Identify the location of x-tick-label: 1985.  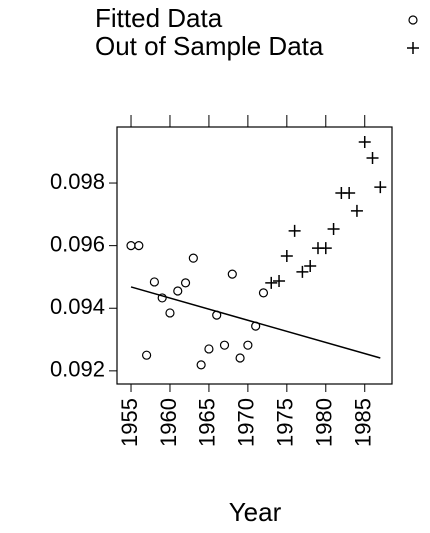
(363, 422).